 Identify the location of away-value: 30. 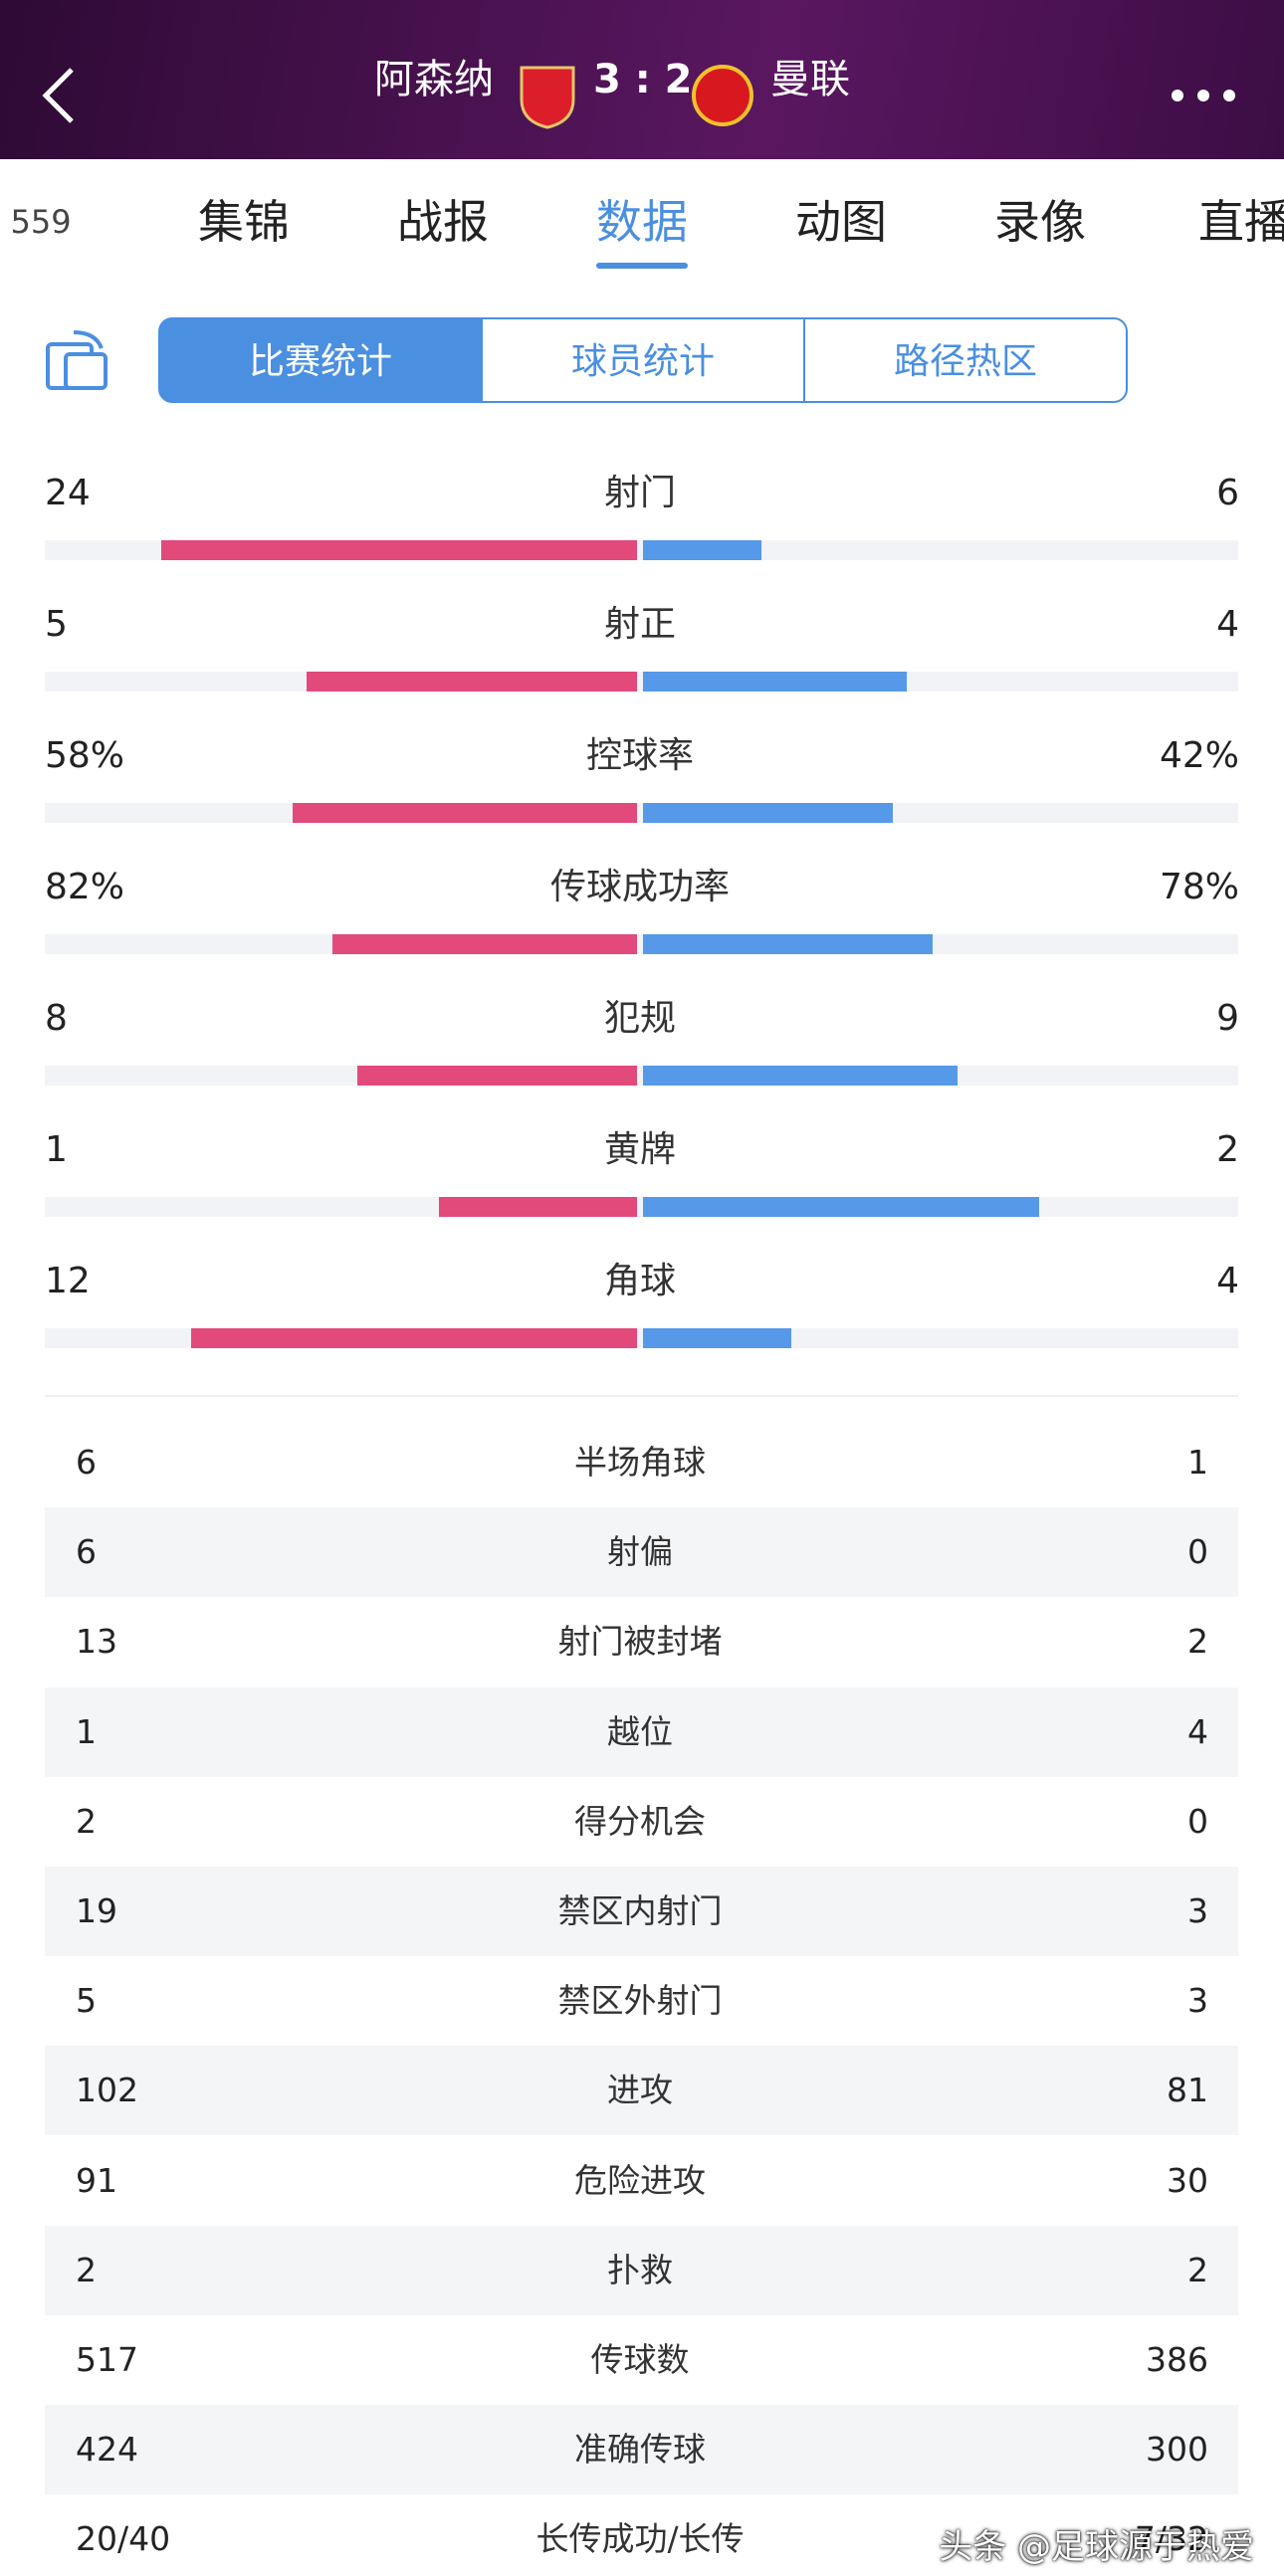
(1187, 2180).